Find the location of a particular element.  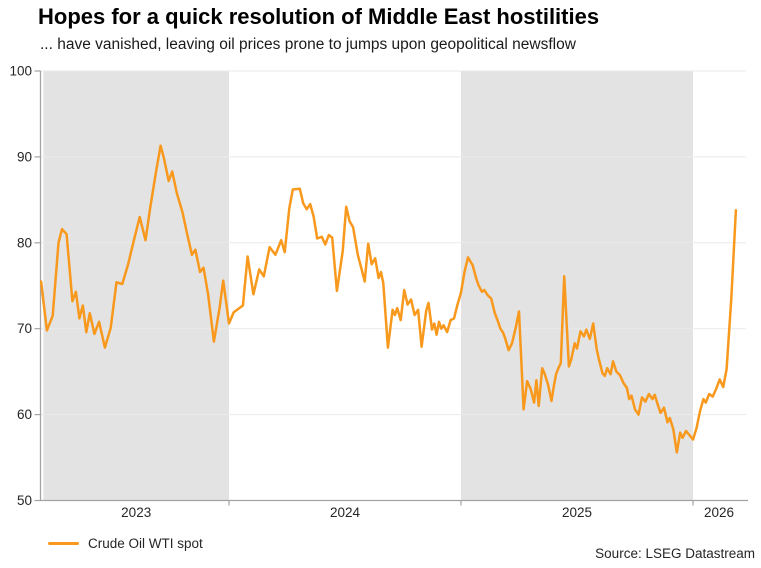

legend: Crude Oil WTI spot is located at coordinates (125, 543).